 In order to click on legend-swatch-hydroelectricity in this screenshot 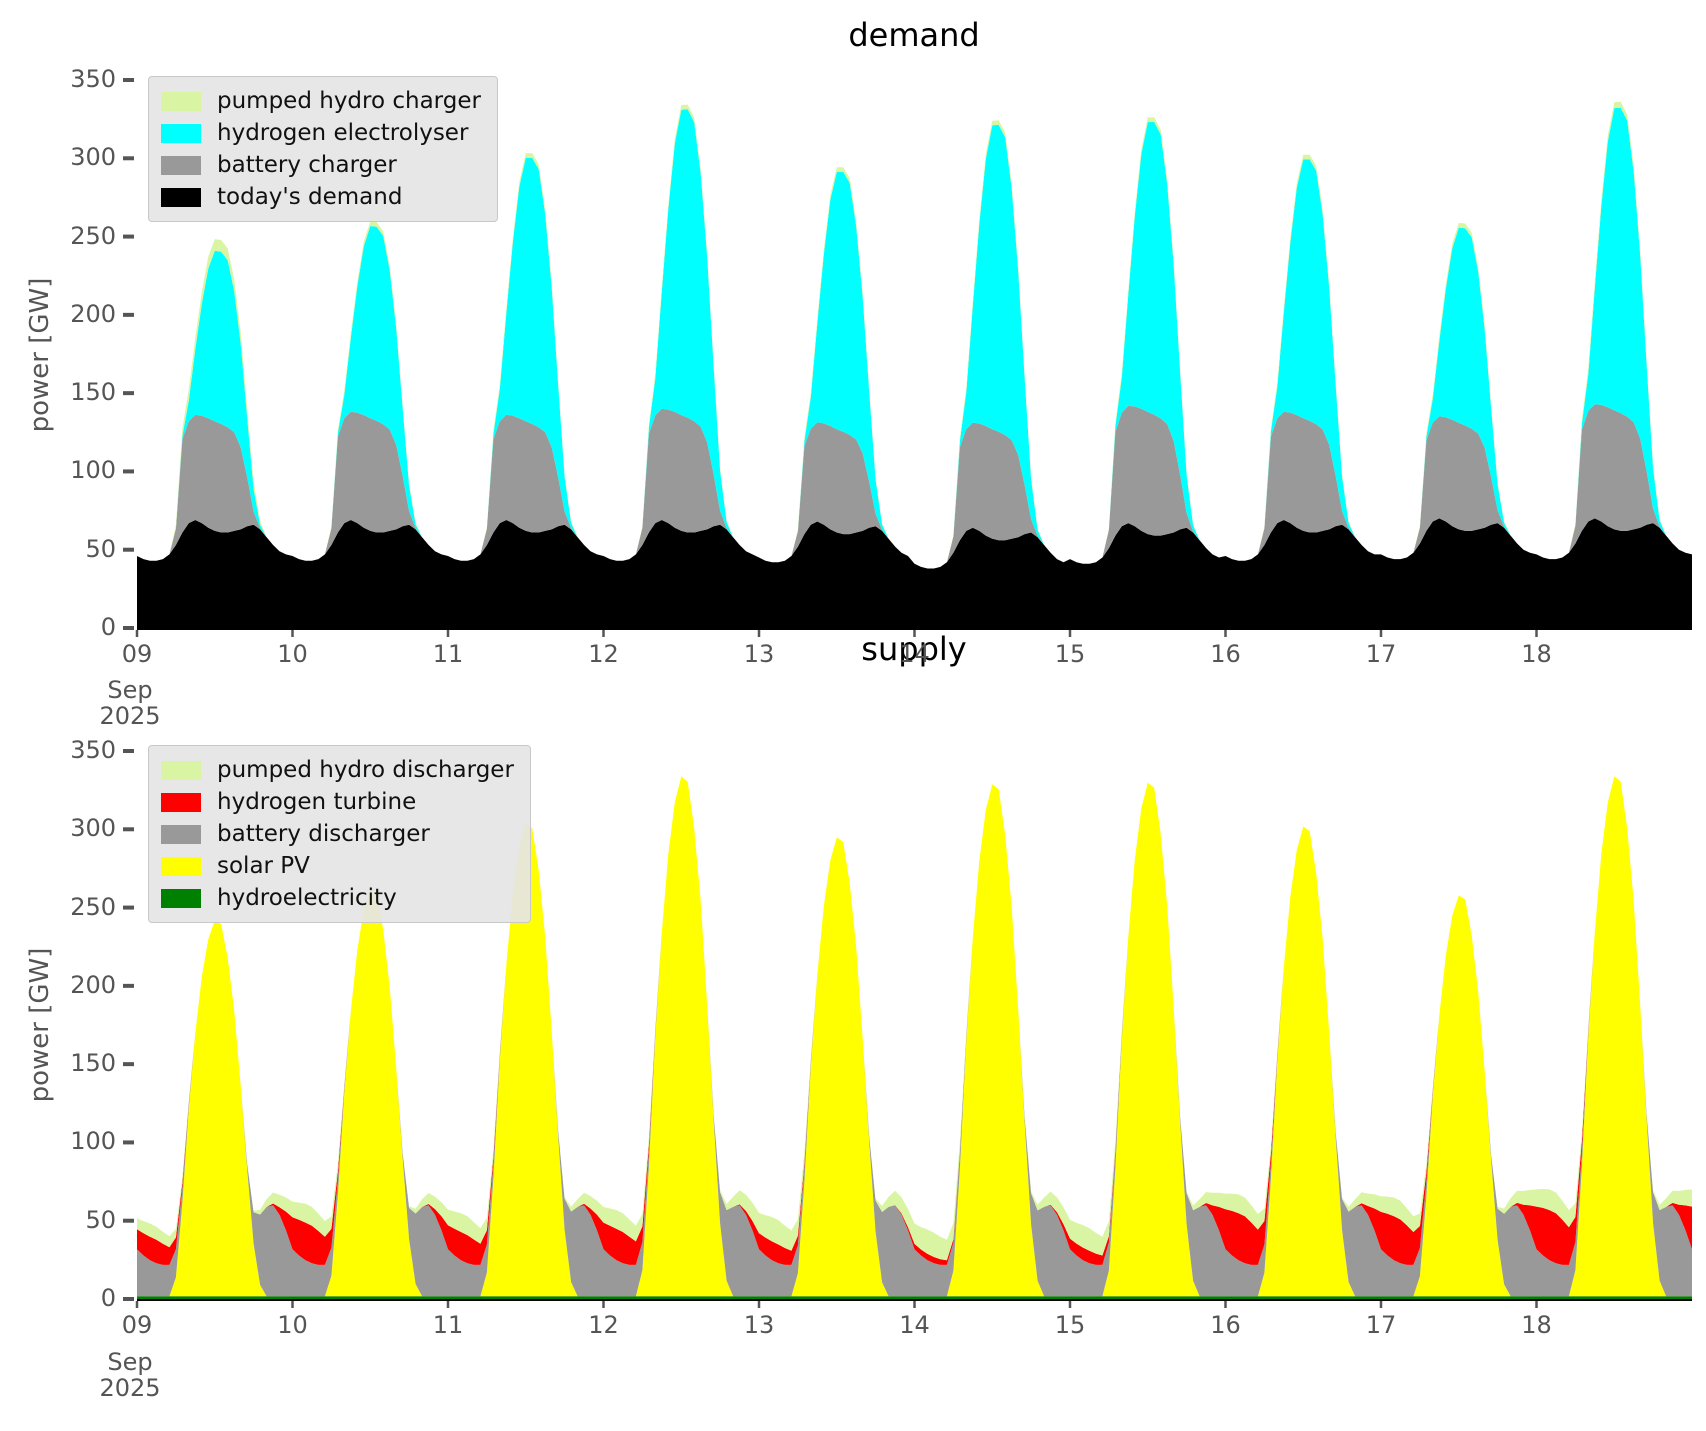, I will do `click(181, 898)`.